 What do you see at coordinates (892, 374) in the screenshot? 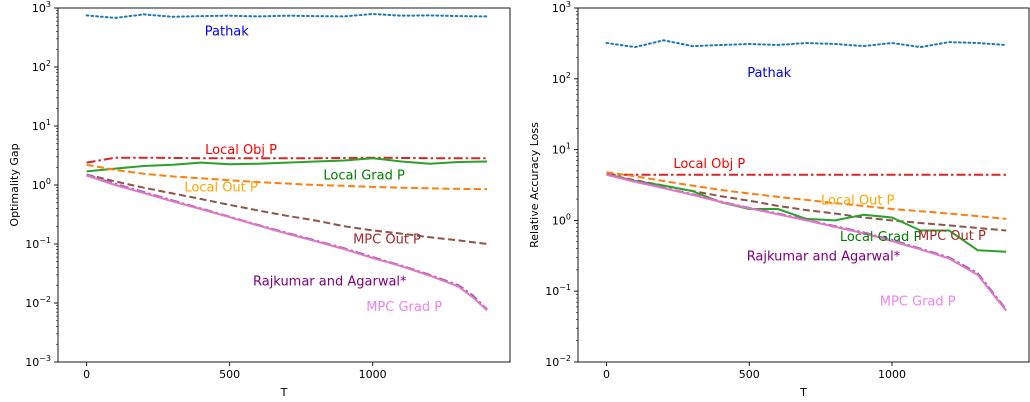
I see `relative-accuracy-loss-x-tick-label: 1000` at bounding box center [892, 374].